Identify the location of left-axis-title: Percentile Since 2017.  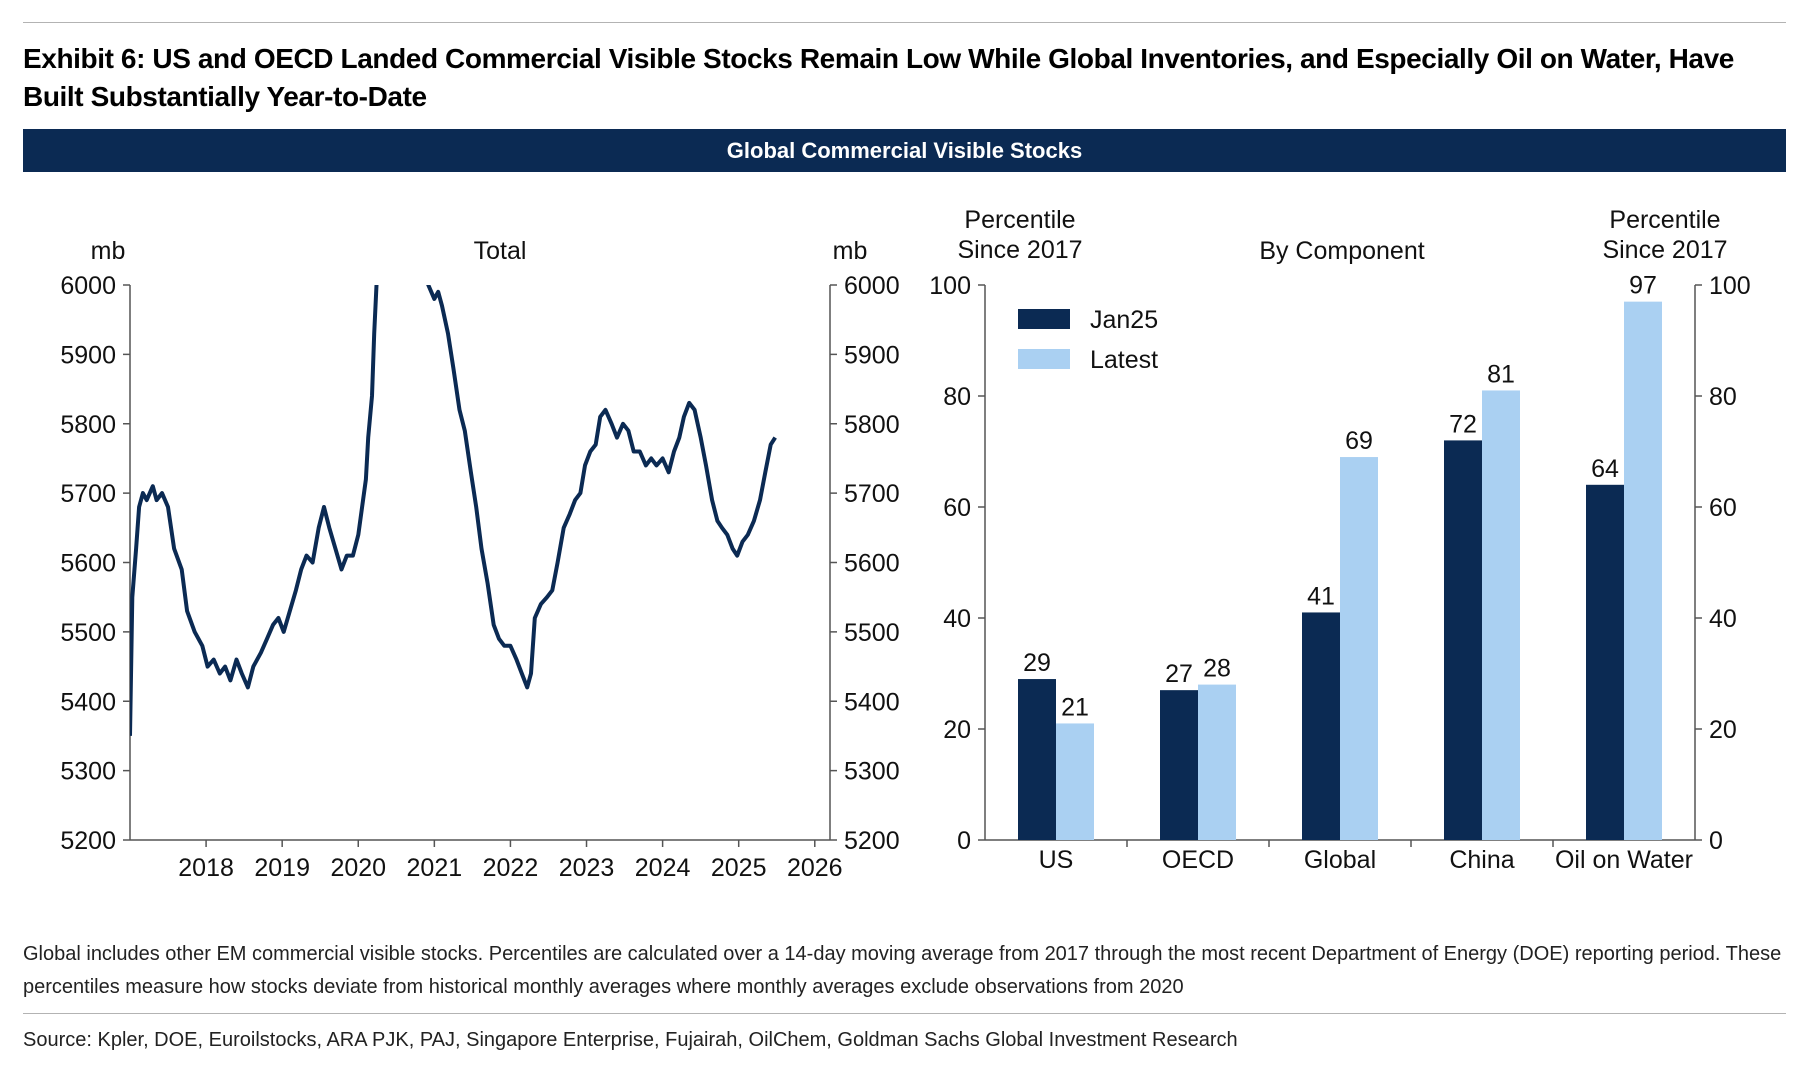
(1019, 235).